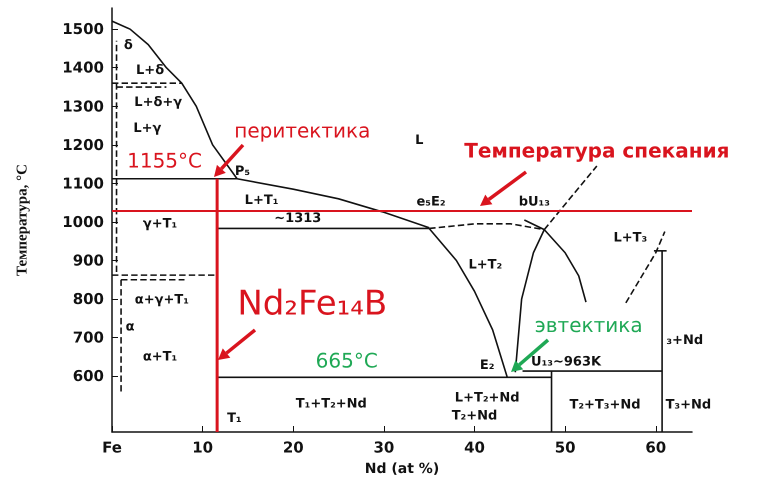 This screenshot has width=758, height=486. I want to click on annotation: P₅, so click(242, 171).